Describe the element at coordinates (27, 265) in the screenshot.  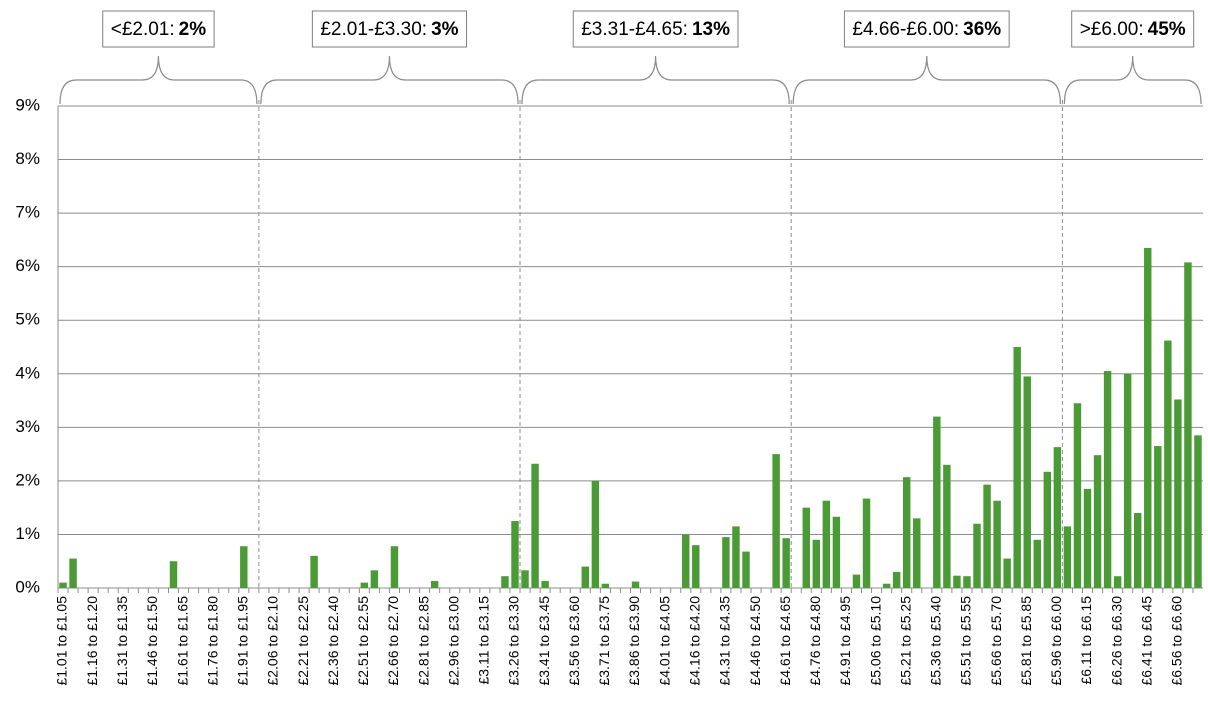
I see `y-tick-label: 6%` at that location.